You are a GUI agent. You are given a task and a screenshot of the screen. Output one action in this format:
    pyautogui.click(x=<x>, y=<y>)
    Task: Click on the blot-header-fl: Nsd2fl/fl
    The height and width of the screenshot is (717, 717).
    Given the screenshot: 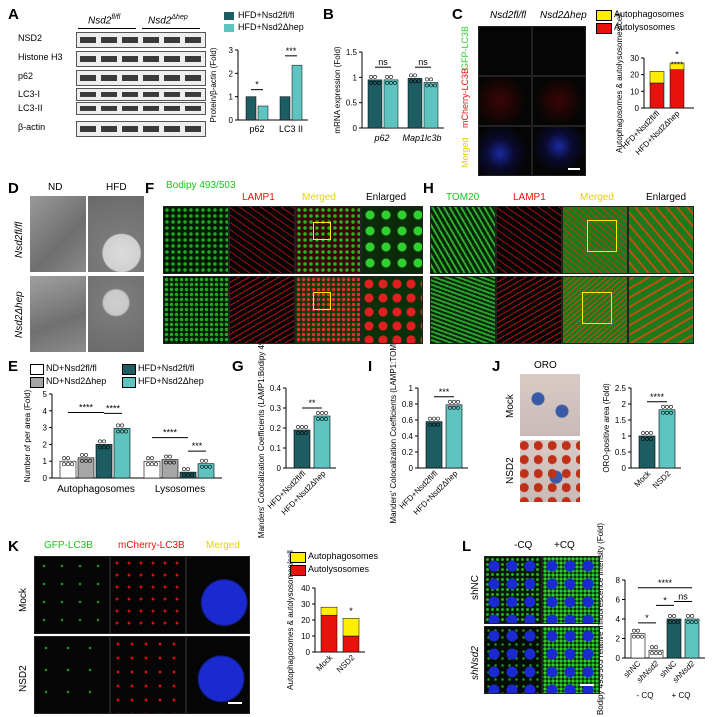 What is the action you would take?
    pyautogui.click(x=104, y=20)
    